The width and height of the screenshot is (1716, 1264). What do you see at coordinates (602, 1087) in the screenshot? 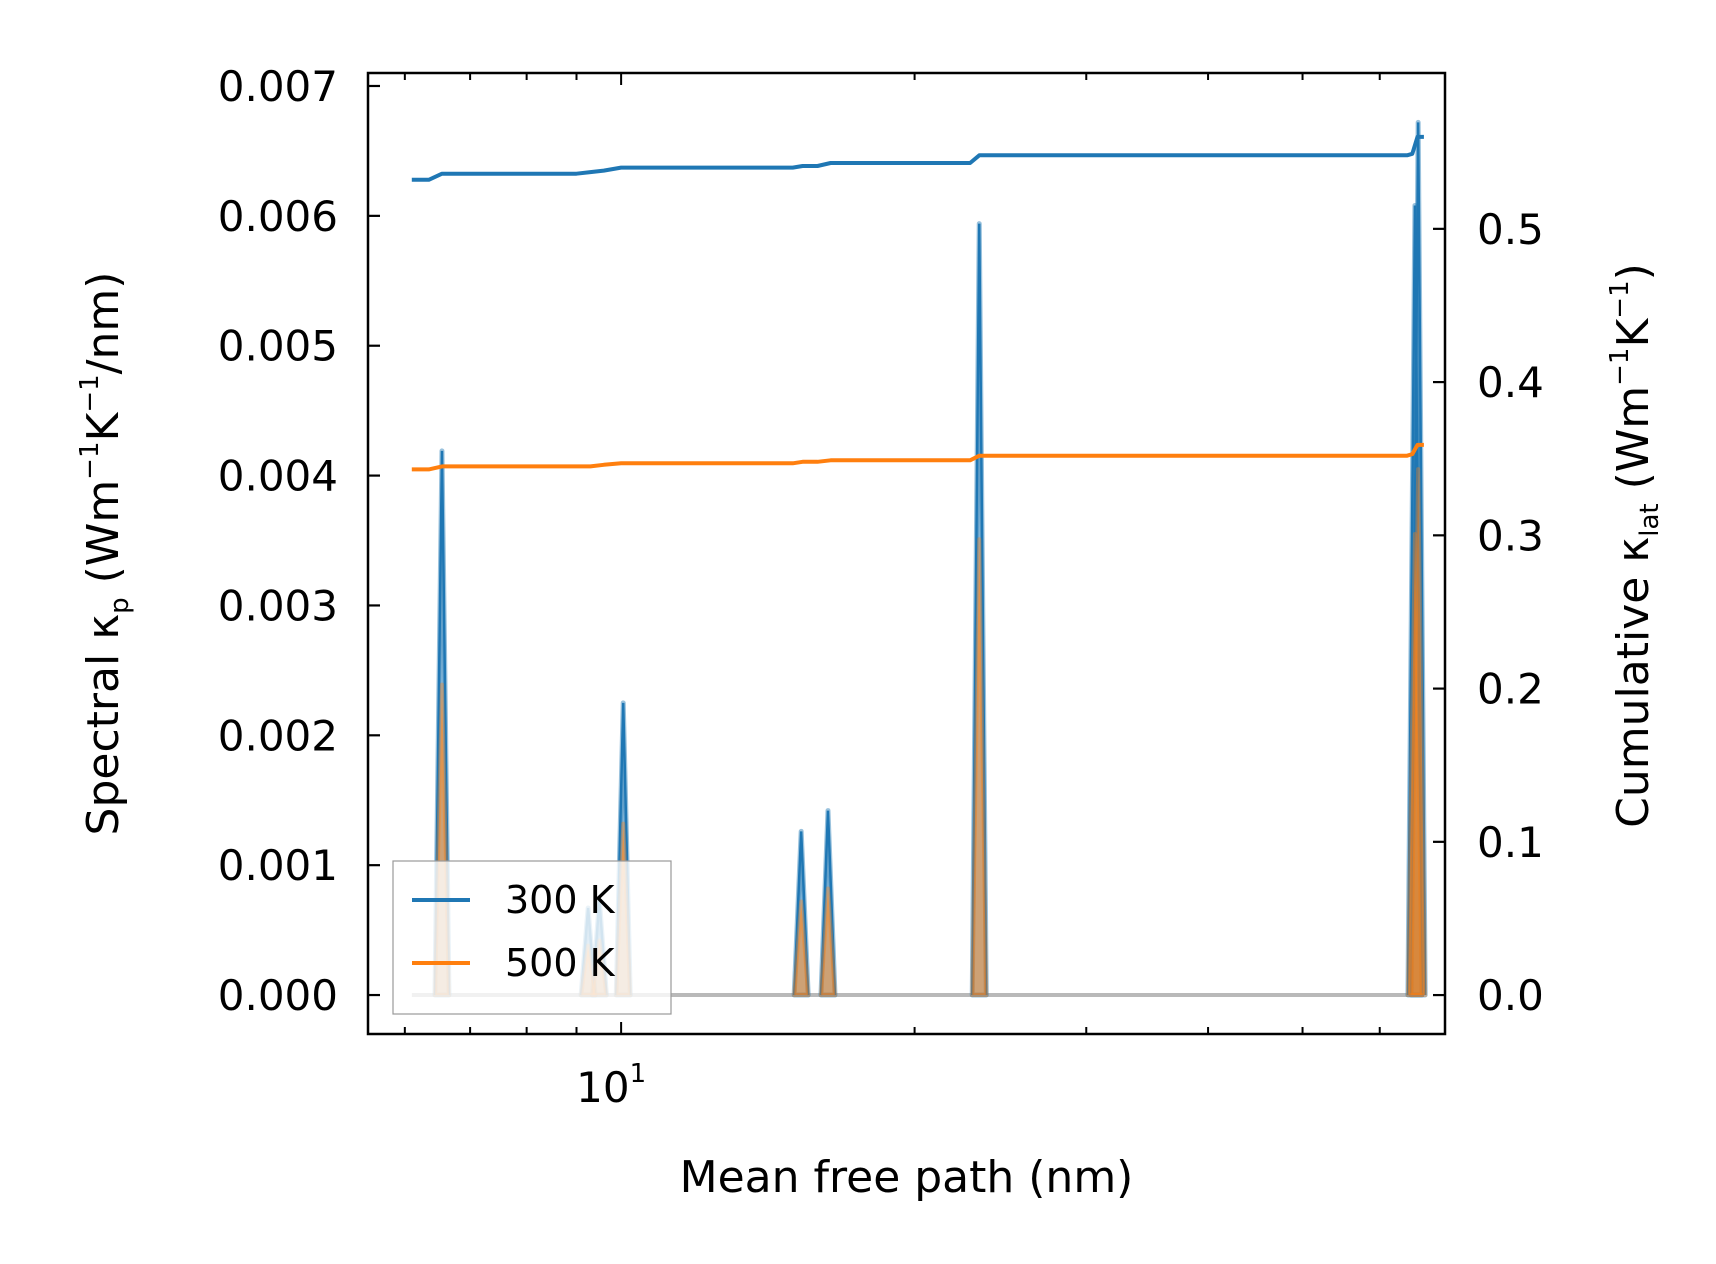
I see `x-tick-label-base: 10` at bounding box center [602, 1087].